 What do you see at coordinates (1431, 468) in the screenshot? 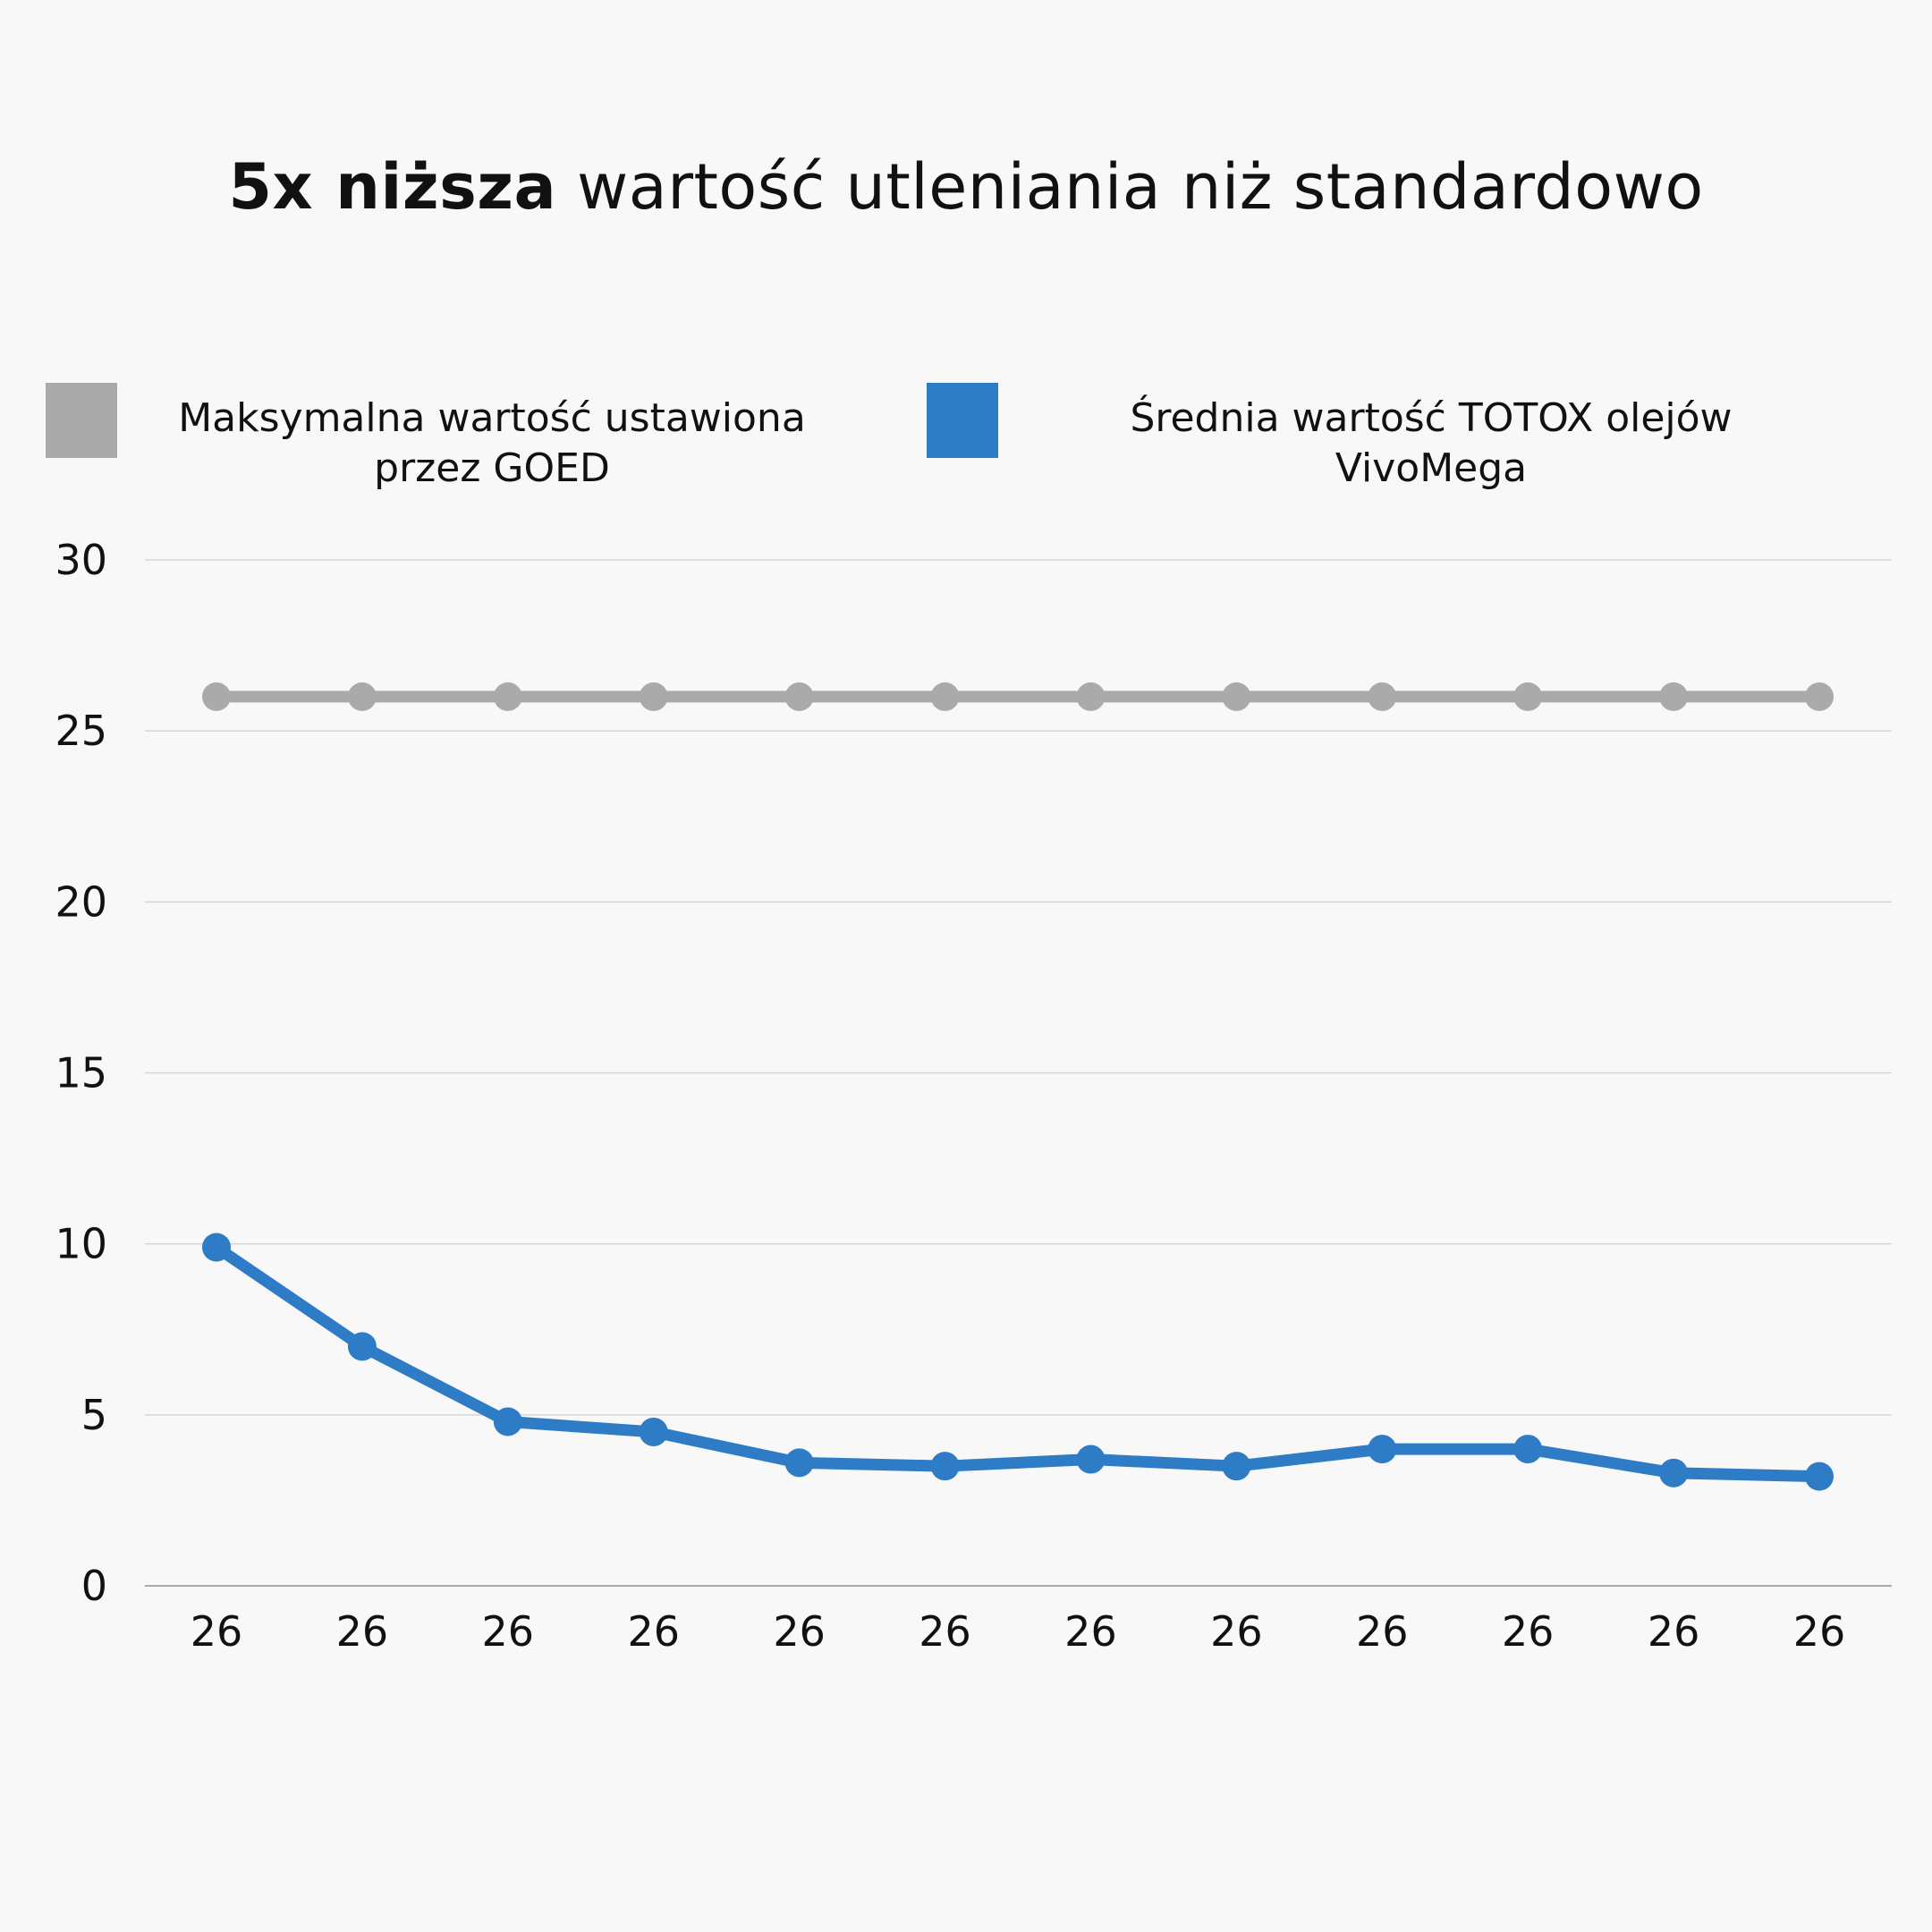
I see `legend-label-vivomega-line2: VivoMega` at bounding box center [1431, 468].